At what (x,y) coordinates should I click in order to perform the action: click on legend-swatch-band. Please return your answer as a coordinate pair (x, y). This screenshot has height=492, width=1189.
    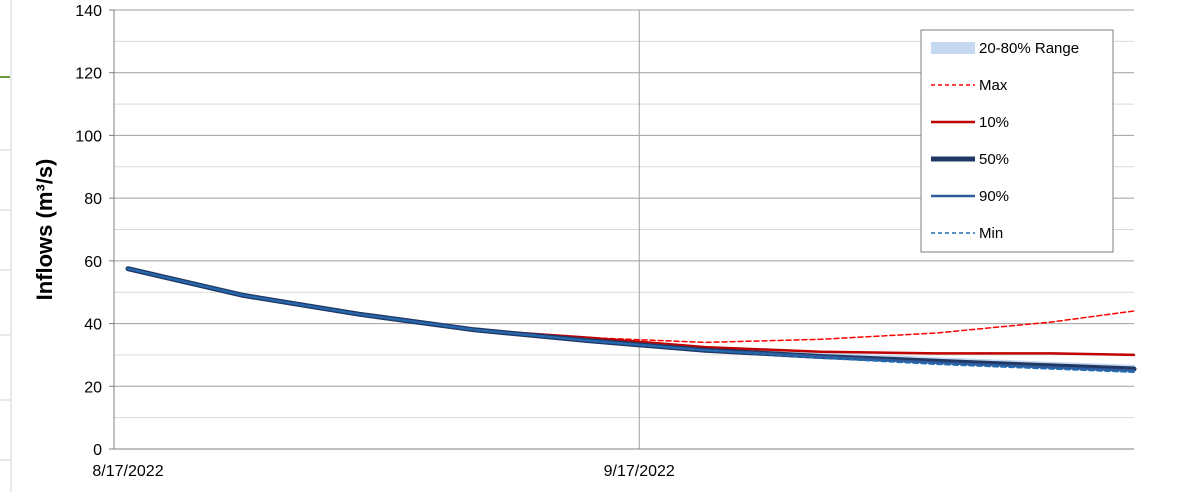
    Looking at the image, I should click on (953, 48).